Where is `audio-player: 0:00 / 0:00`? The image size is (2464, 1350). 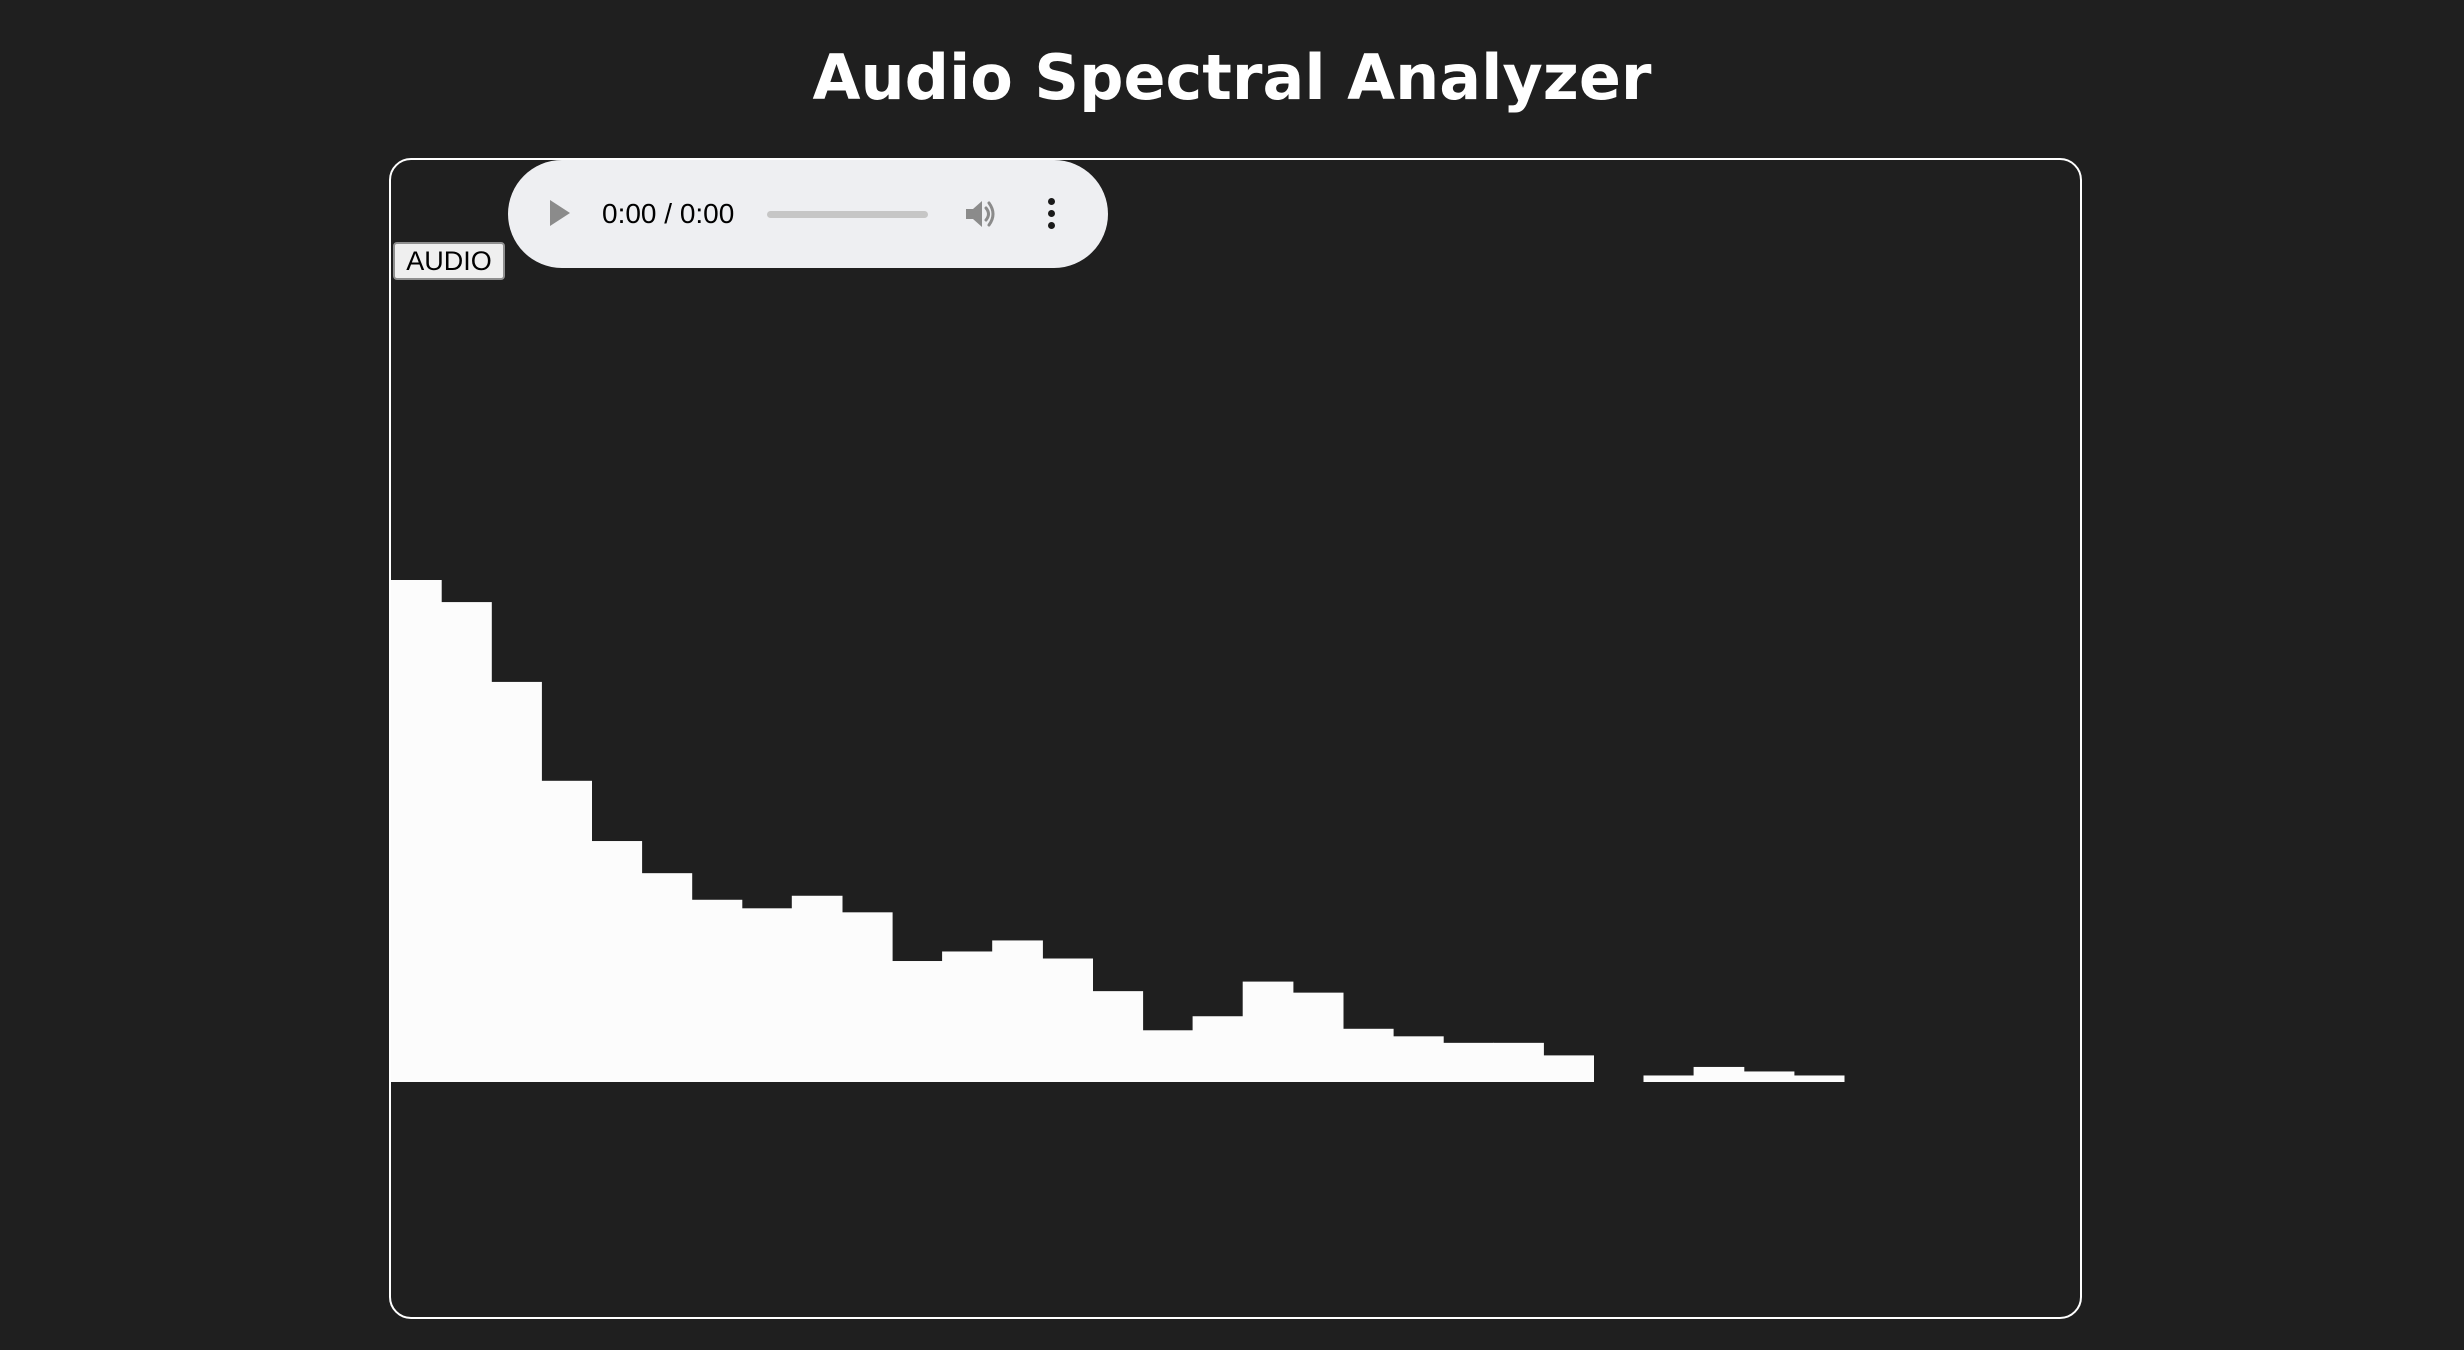 audio-player: 0:00 / 0:00 is located at coordinates (808, 214).